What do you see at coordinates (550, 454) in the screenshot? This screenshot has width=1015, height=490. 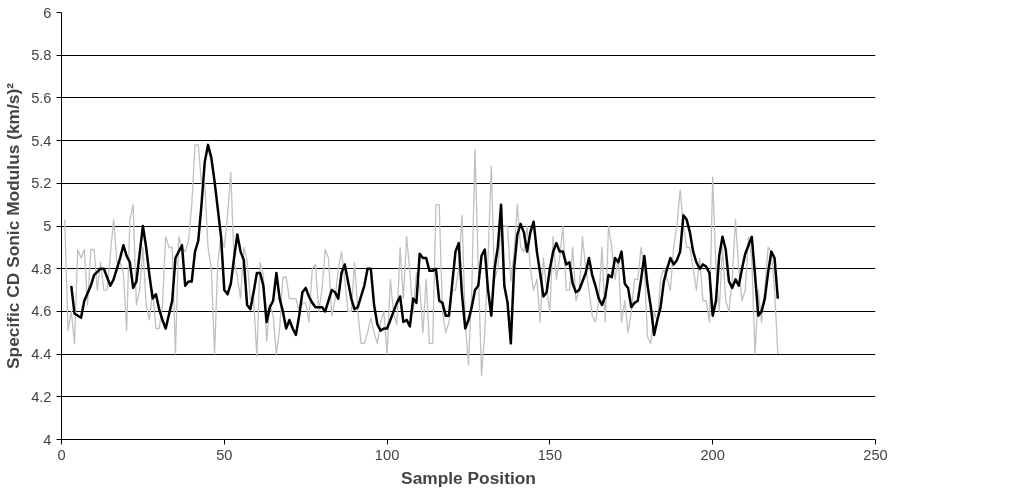 I see `x-tick-label: 150` at bounding box center [550, 454].